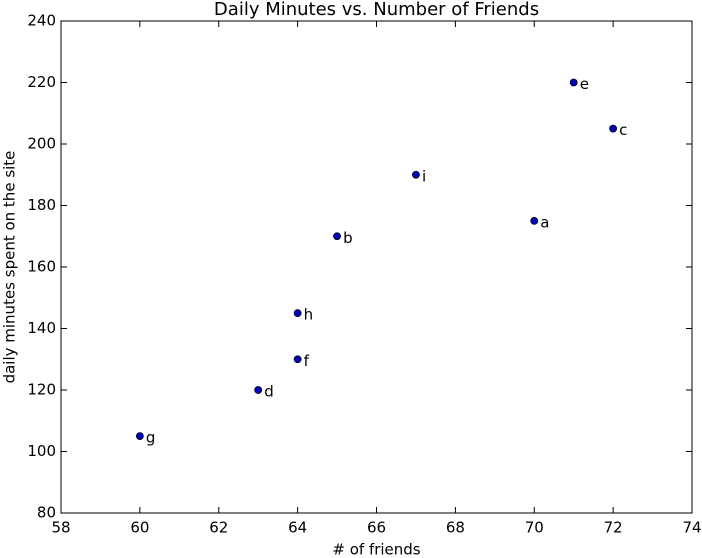  I want to click on chart-title: Daily Minutes vs. Number of Friends, so click(376, 10).